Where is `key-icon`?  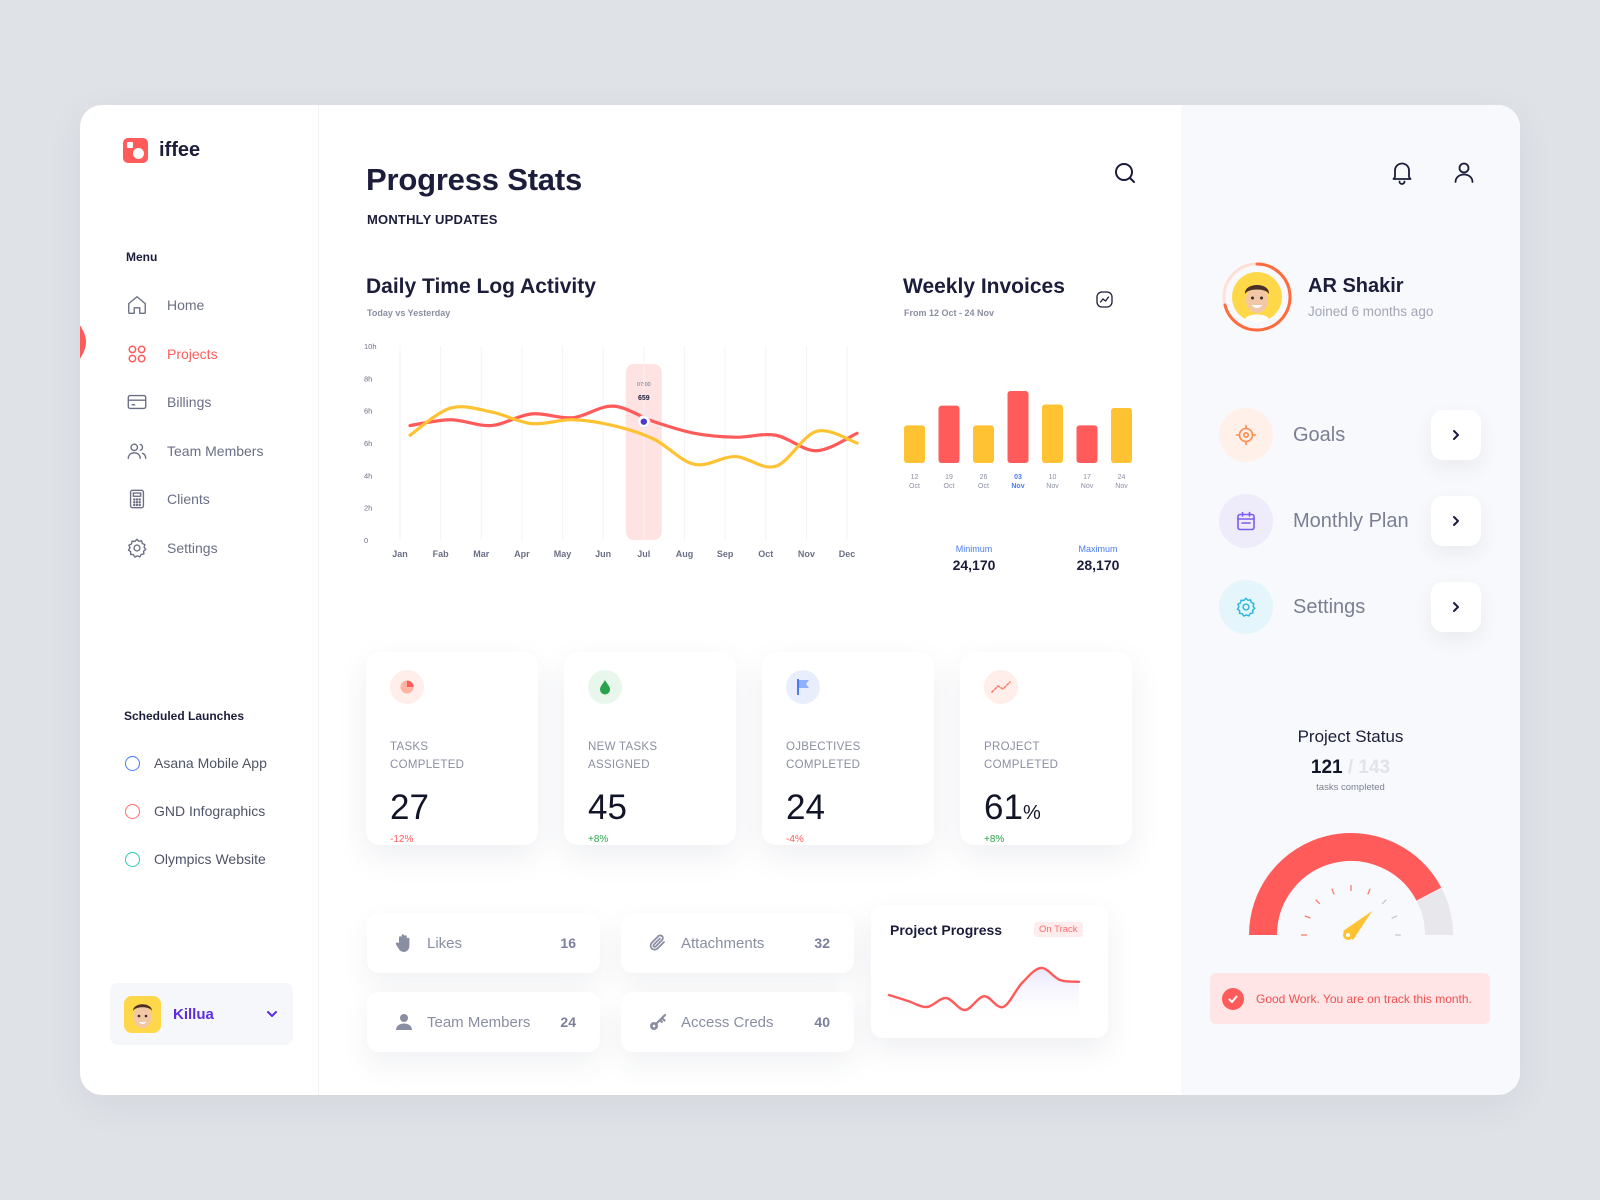 key-icon is located at coordinates (658, 1021).